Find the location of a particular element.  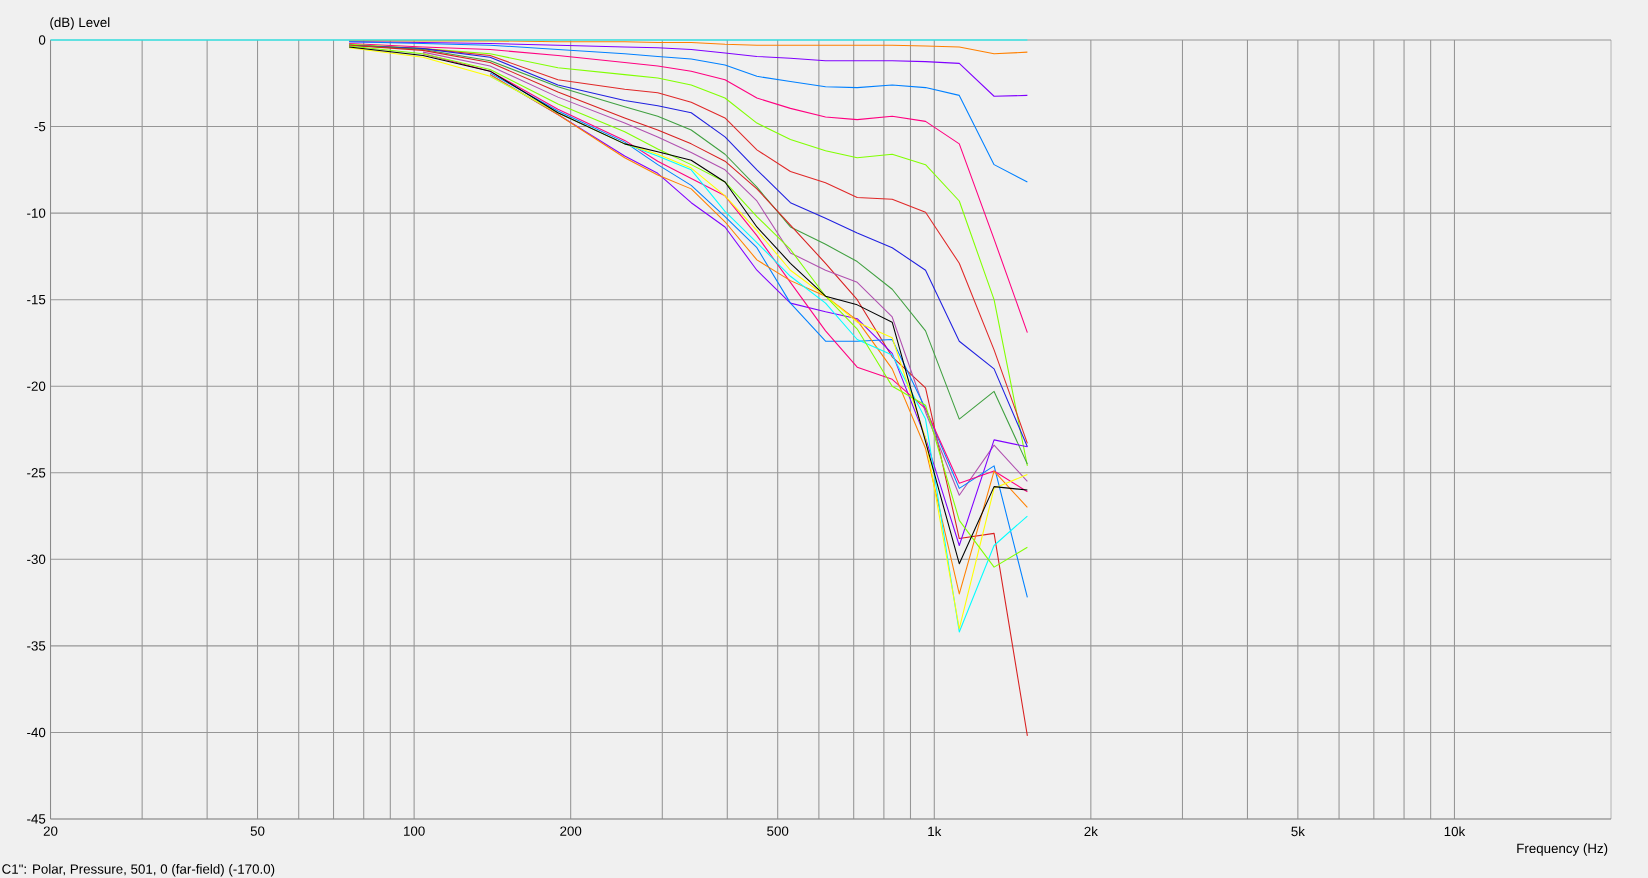

y-tick-label: -40 is located at coordinates (36, 732).